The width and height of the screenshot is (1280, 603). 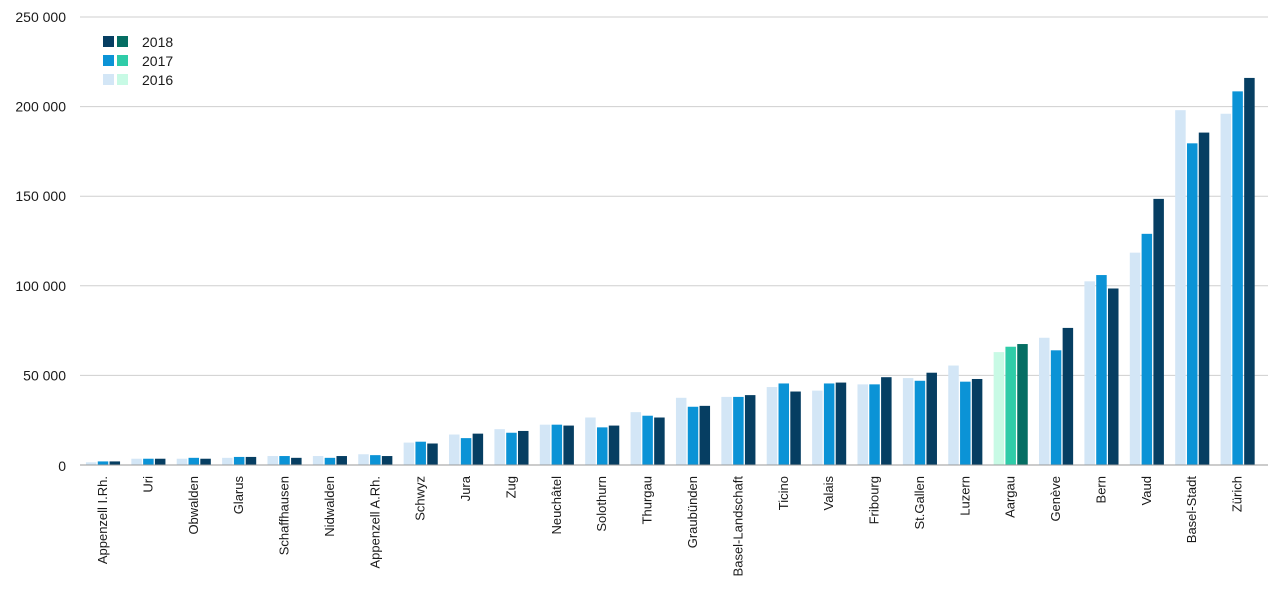 What do you see at coordinates (1055, 499) in the screenshot?
I see `category-label: Genève` at bounding box center [1055, 499].